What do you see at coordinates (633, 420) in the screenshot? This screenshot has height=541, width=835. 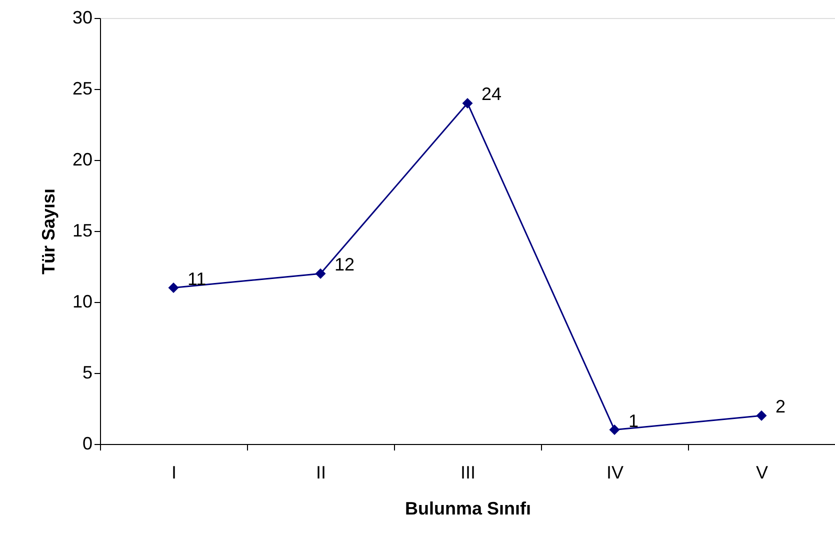 I see `data-label: 1` at bounding box center [633, 420].